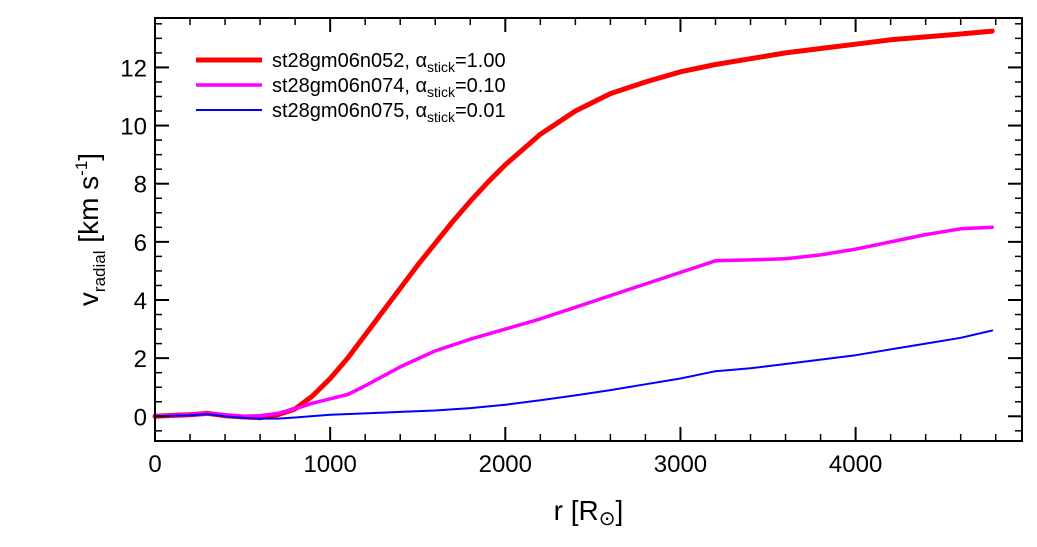 The height and width of the screenshot is (547, 1037). Describe the element at coordinates (480, 86) in the screenshot. I see `legend-label-value: =0.10` at that location.